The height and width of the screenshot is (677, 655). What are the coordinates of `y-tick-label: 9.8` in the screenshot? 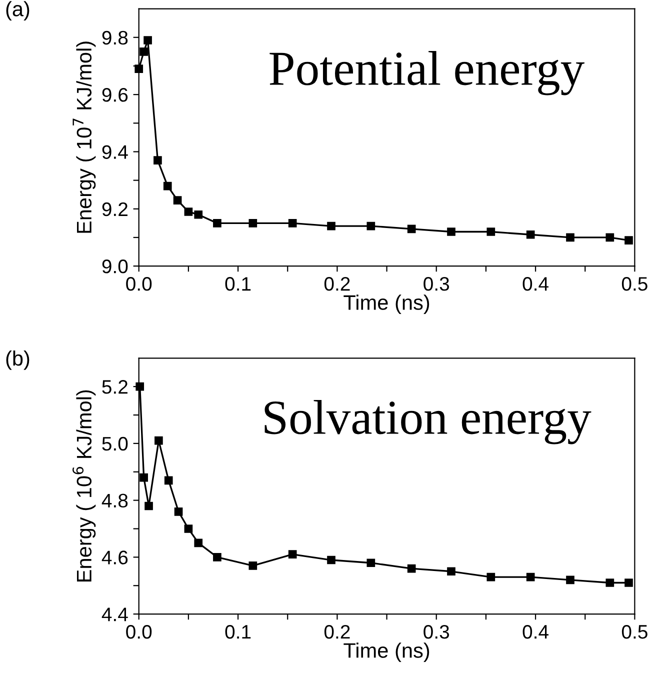 It's located at (115, 37).